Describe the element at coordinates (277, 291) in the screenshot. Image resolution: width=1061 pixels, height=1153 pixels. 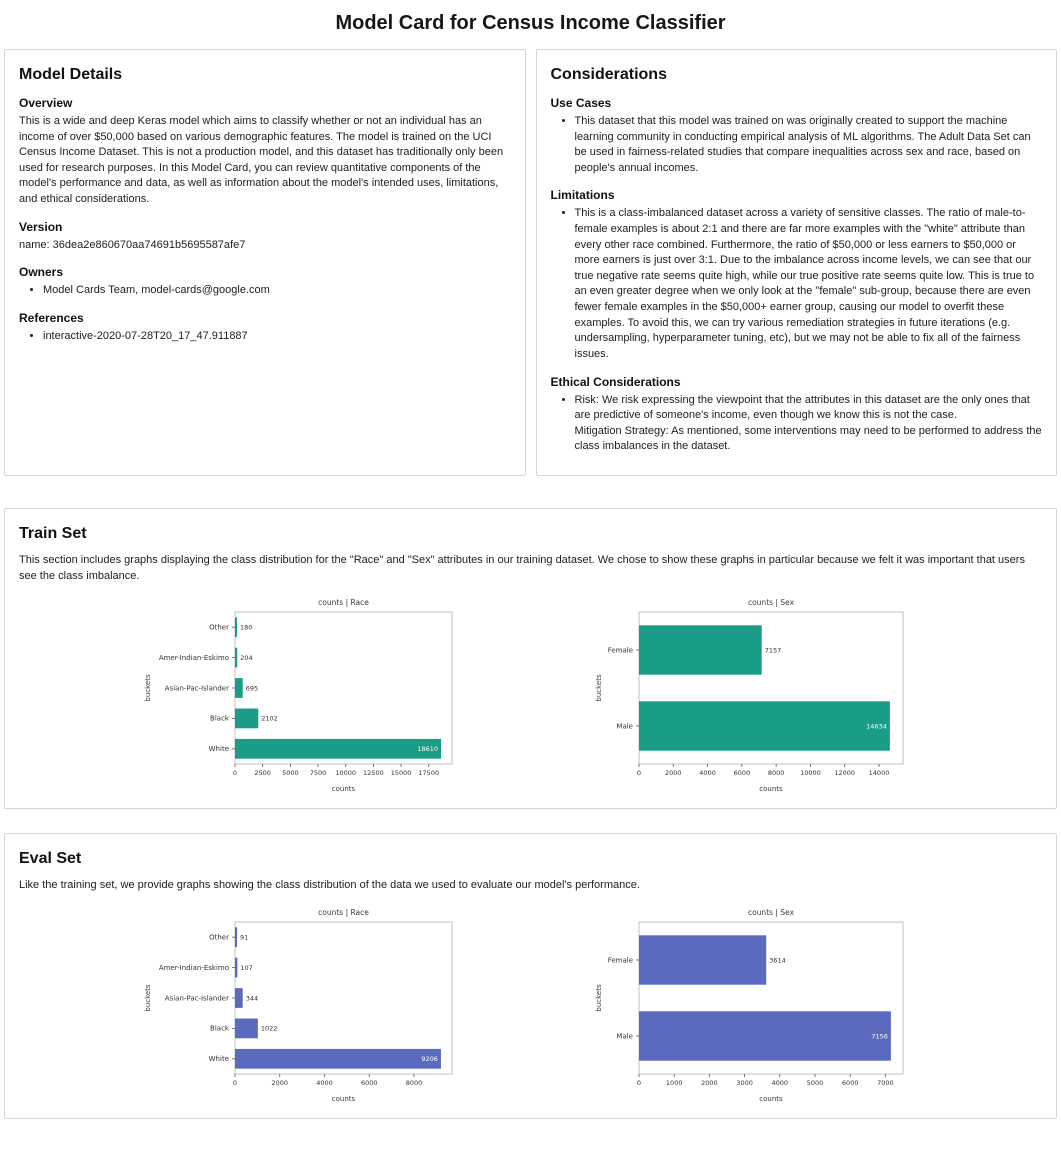
I see `owner-item: Model Cards Team, model-cards@google.com` at that location.